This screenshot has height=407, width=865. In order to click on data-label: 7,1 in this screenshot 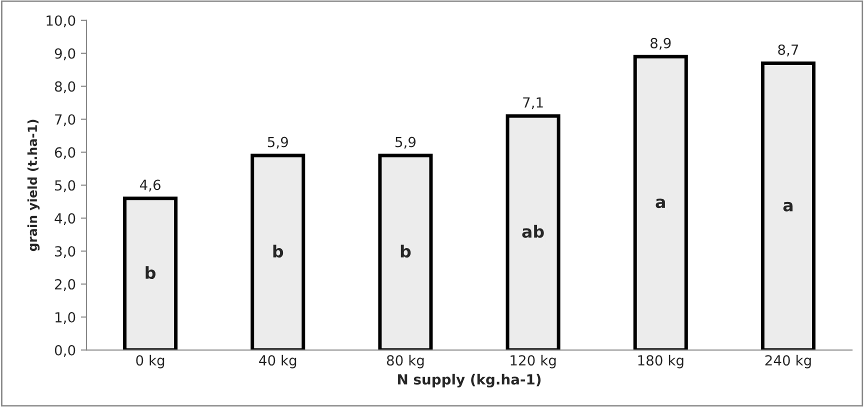, I will do `click(533, 103)`.